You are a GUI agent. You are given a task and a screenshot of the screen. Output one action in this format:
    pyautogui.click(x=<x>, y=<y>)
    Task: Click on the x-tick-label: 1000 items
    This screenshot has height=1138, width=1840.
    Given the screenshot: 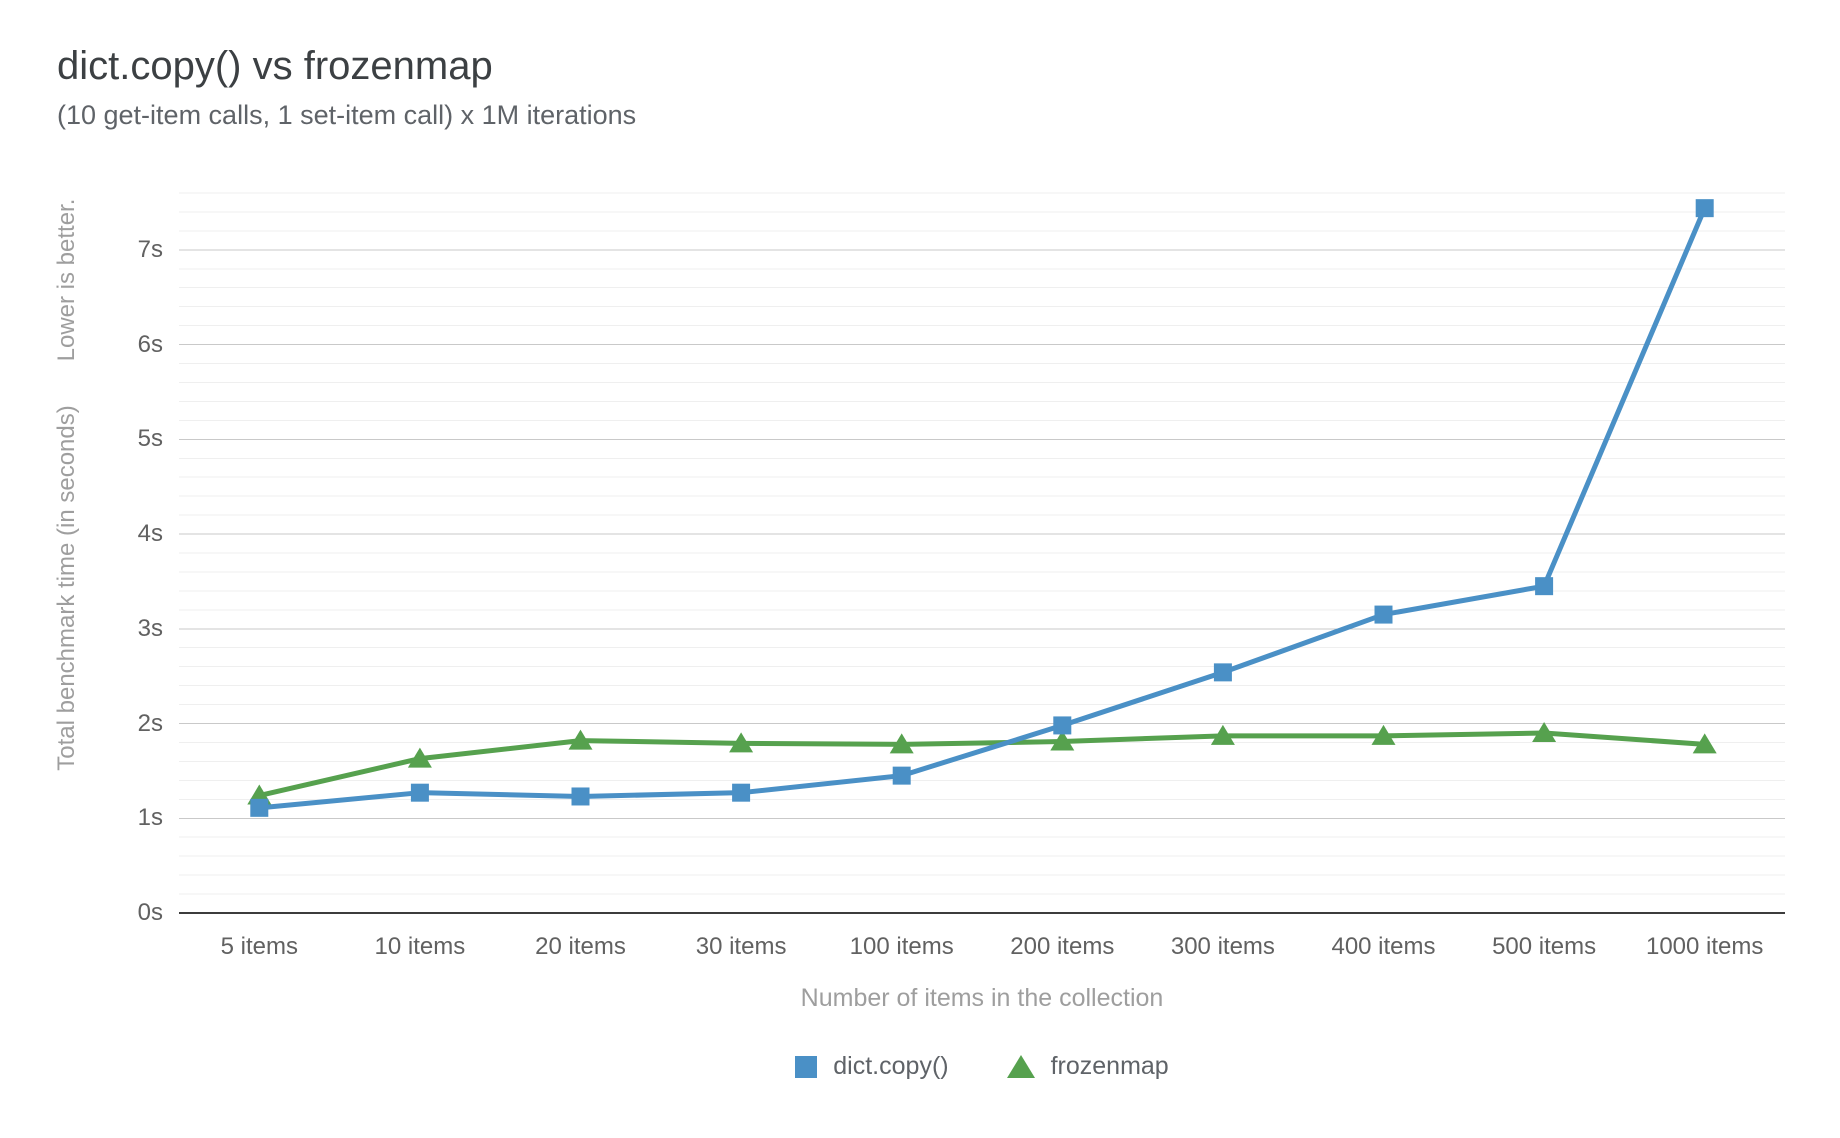 What is the action you would take?
    pyautogui.click(x=1704, y=946)
    